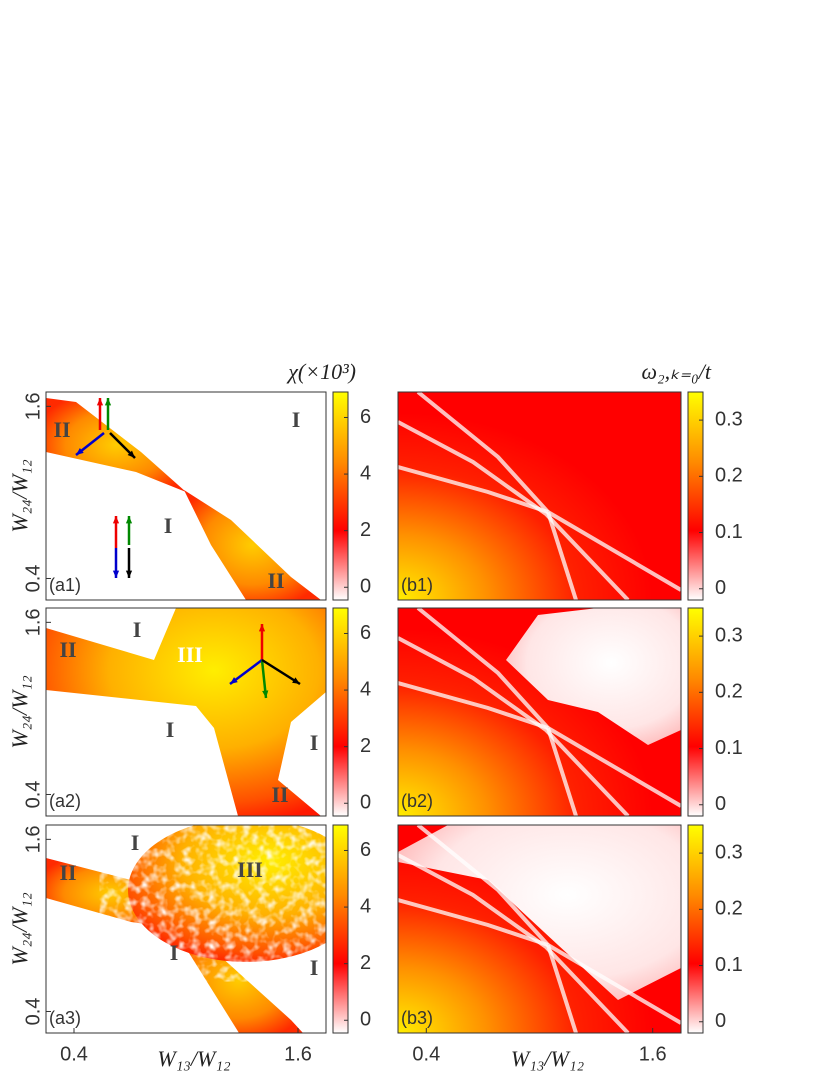 Image resolution: width=830 pixels, height=1075 pixels. What do you see at coordinates (225, 895) in the screenshot?
I see `heatmap-noise` at bounding box center [225, 895].